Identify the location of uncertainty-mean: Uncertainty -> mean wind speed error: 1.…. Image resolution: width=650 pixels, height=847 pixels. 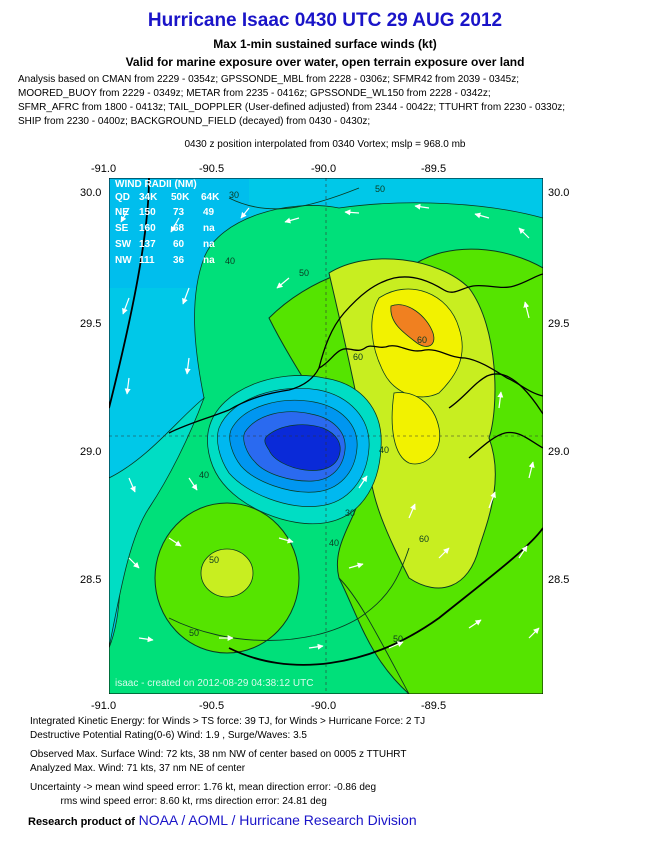
(203, 787).